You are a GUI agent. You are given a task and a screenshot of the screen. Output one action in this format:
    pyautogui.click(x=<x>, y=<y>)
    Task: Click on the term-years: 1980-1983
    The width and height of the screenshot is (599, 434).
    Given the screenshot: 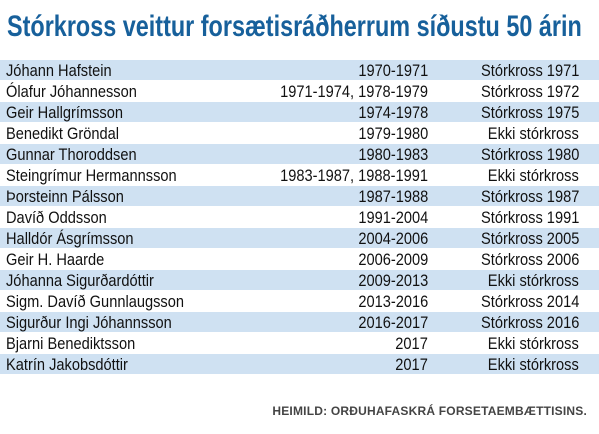 What is the action you would take?
    pyautogui.click(x=393, y=154)
    